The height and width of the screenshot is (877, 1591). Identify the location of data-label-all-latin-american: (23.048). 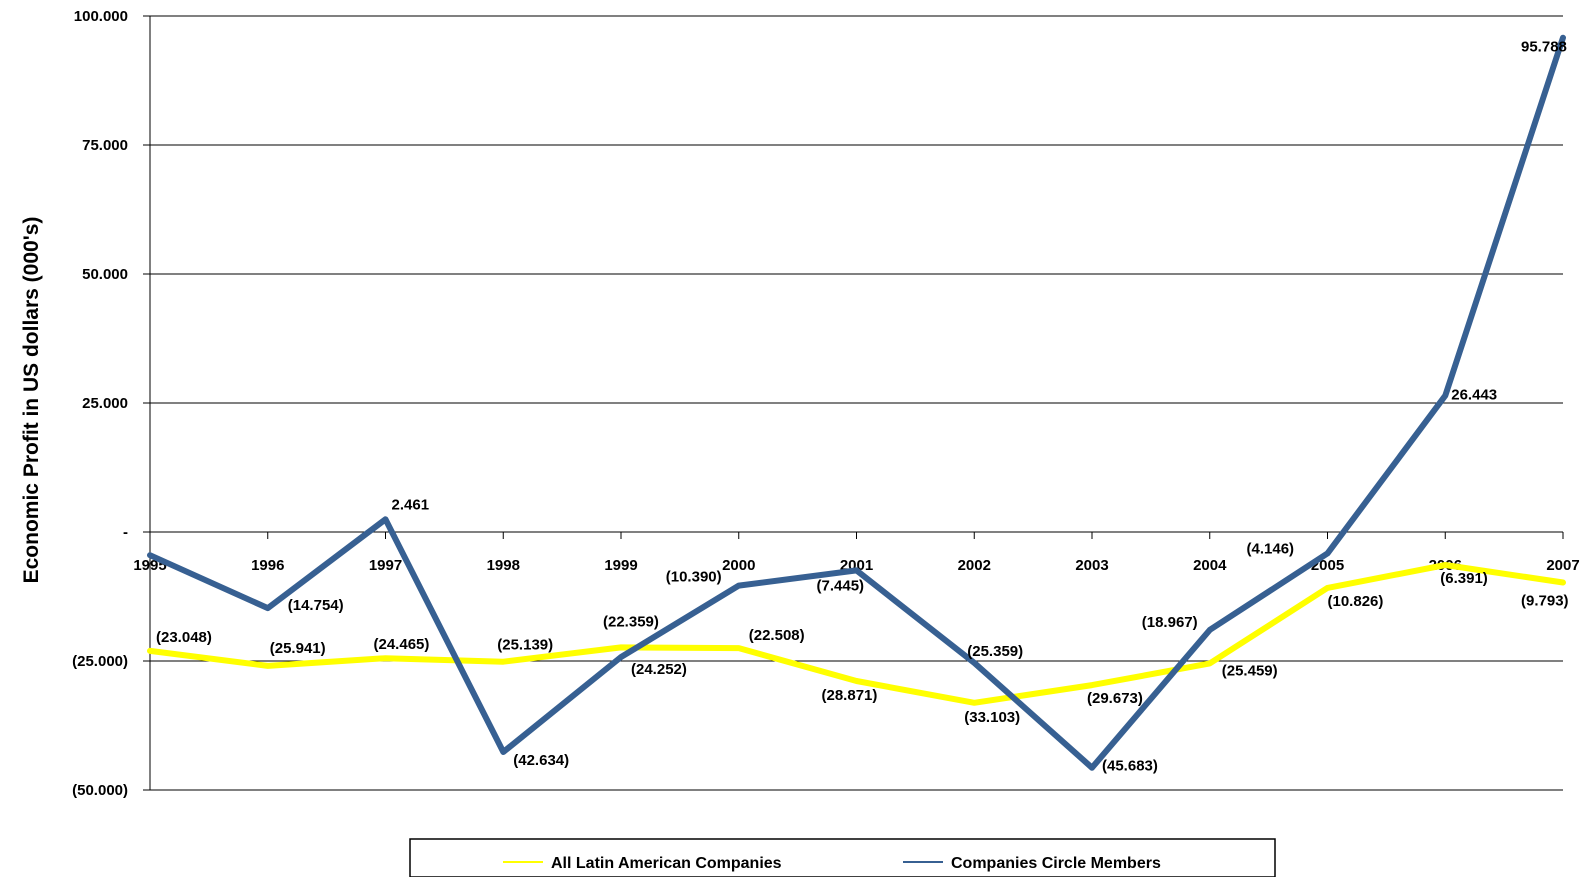
(184, 637).